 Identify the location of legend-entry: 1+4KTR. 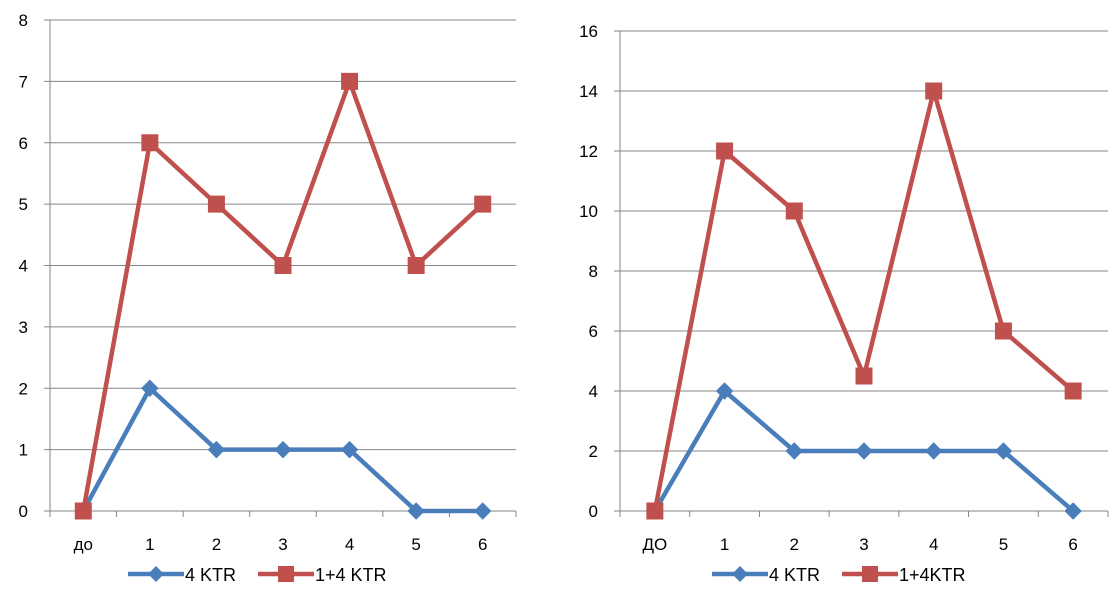
(904, 575).